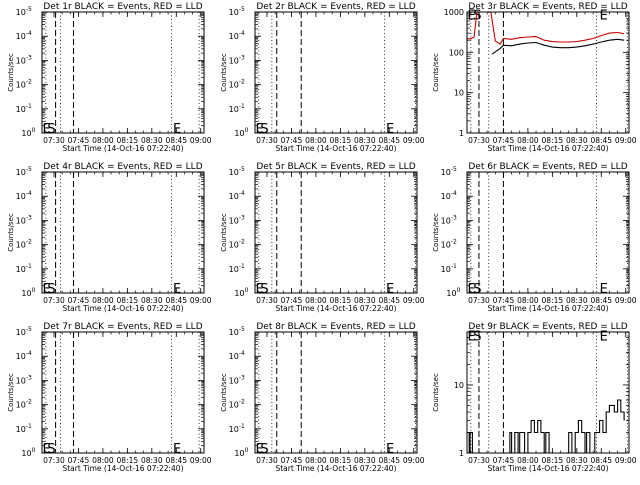 This screenshot has height=485, width=640. Describe the element at coordinates (122, 7) in the screenshot. I see `chart-title: Det 1r BLACK = Events, RED = LLD` at that location.